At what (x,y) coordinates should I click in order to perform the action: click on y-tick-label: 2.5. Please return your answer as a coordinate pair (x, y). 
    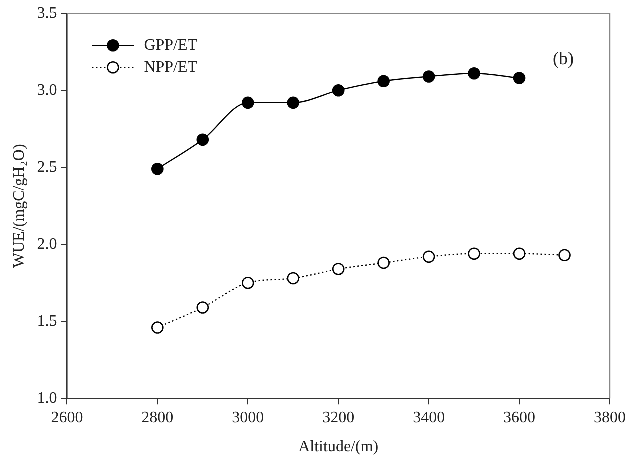
    Looking at the image, I should click on (47, 167).